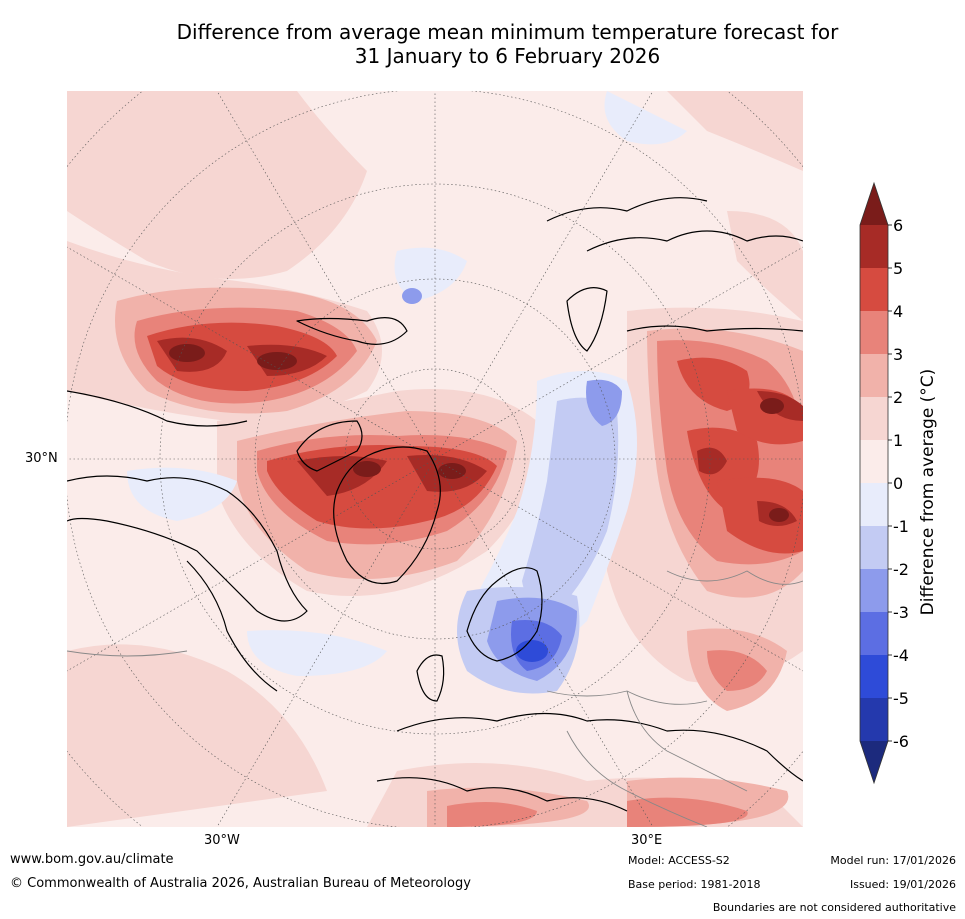  What do you see at coordinates (901, 612) in the screenshot?
I see `colorbar-tick-label: -3` at bounding box center [901, 612].